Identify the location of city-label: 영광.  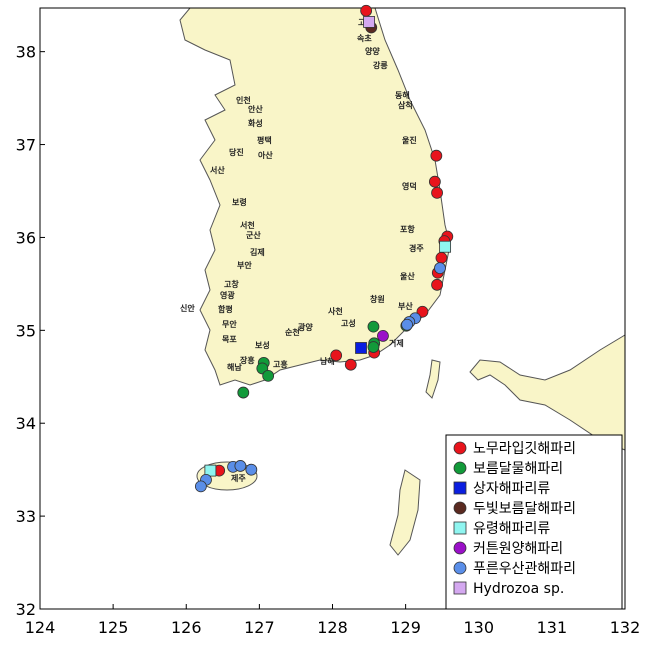
(227, 295).